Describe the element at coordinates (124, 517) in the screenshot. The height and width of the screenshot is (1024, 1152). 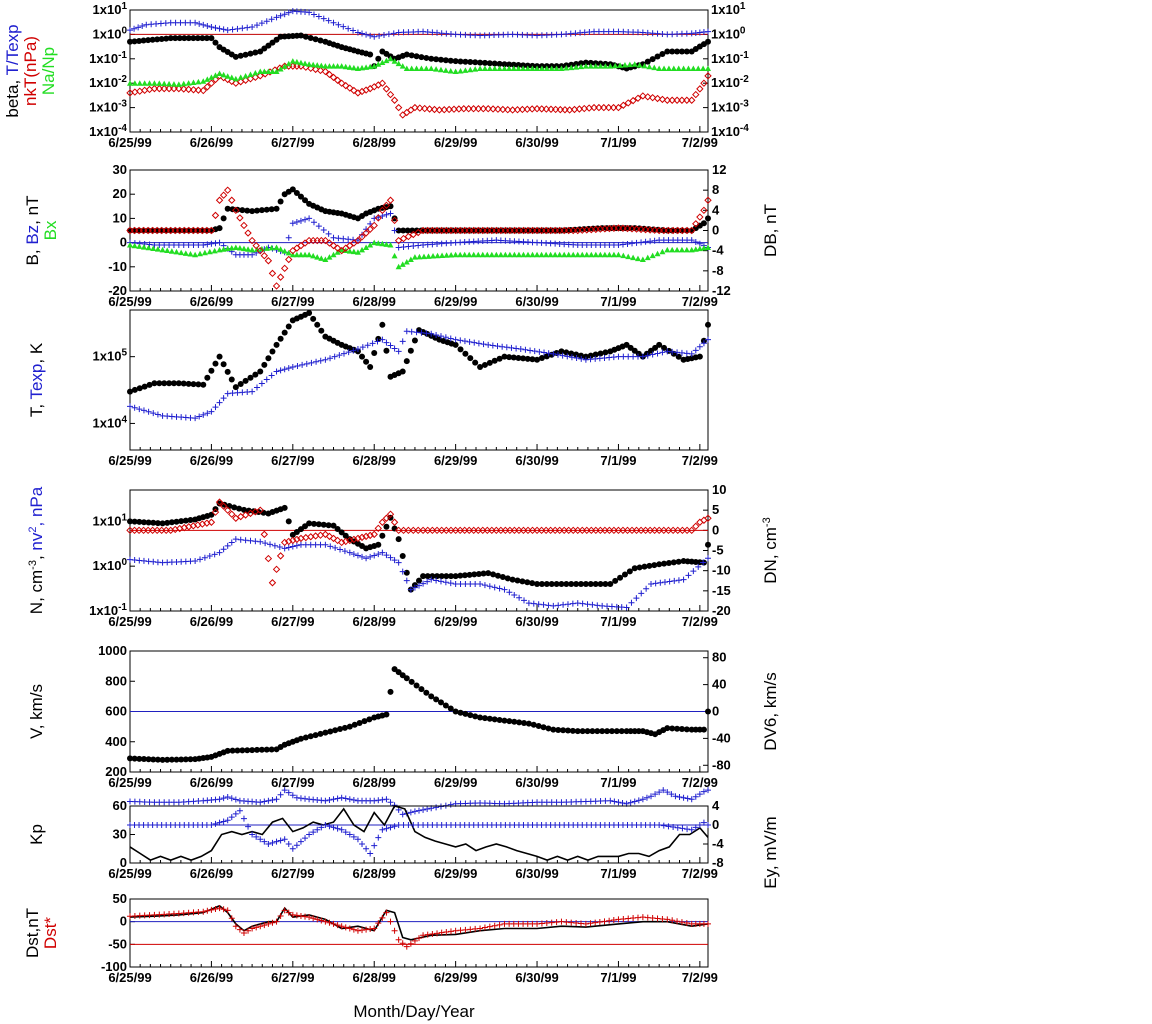
I see `tick-exponent: 1` at that location.